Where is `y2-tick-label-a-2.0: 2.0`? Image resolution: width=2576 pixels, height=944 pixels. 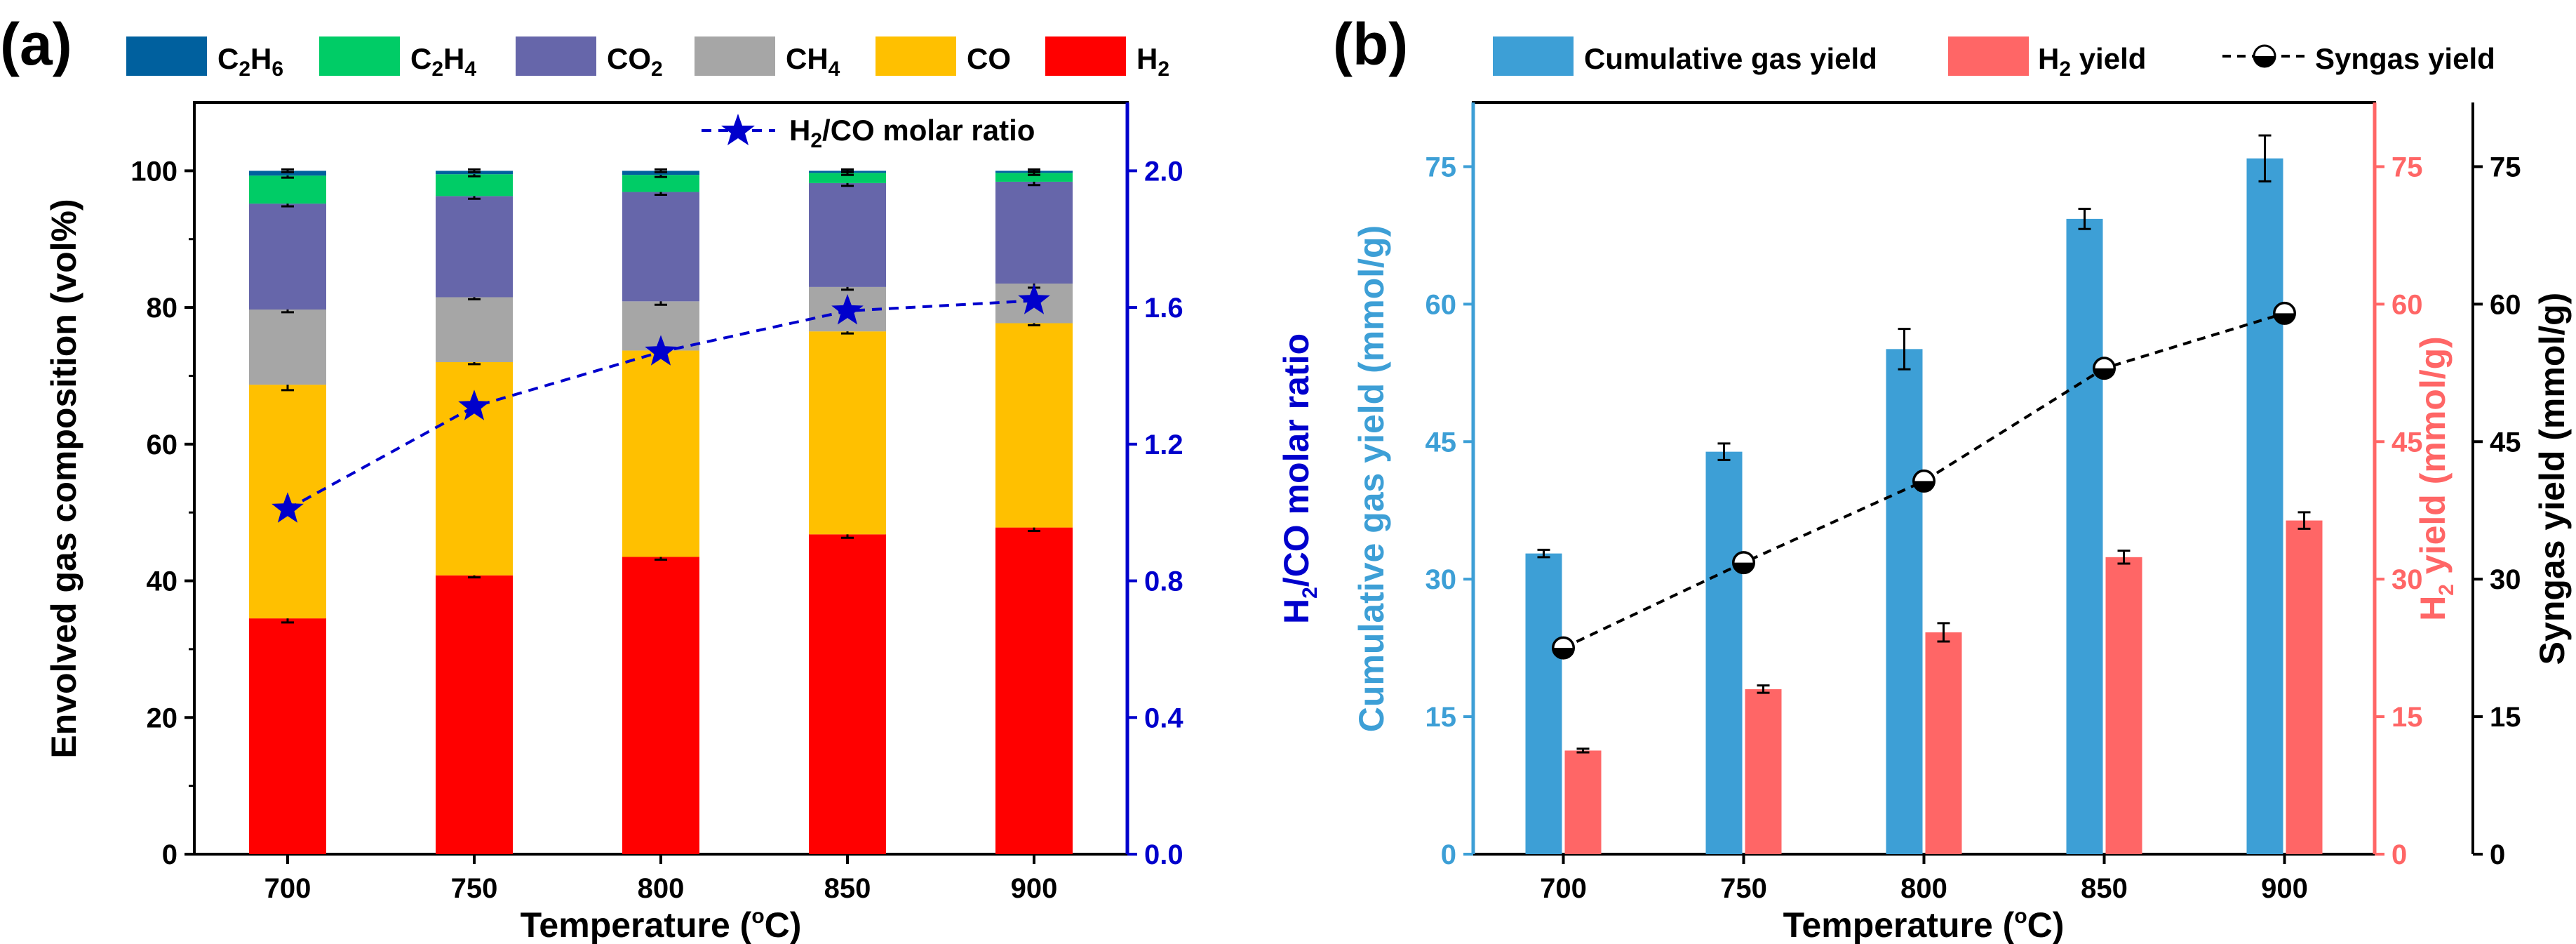
y2-tick-label-a-2.0: 2.0 is located at coordinates (1164, 171).